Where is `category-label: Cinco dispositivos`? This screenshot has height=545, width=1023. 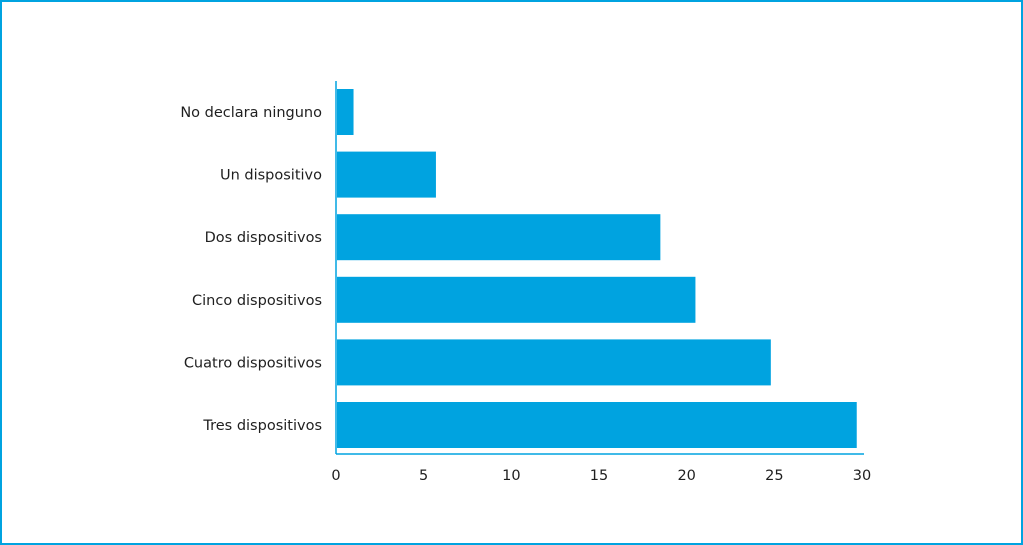
category-label: Cinco dispositivos is located at coordinates (257, 301).